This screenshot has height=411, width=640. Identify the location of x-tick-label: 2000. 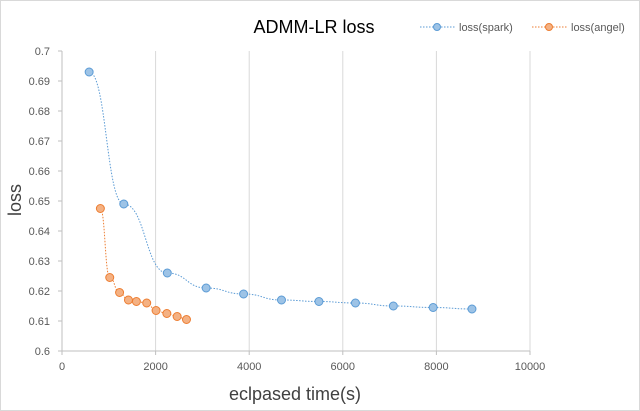
(155, 367).